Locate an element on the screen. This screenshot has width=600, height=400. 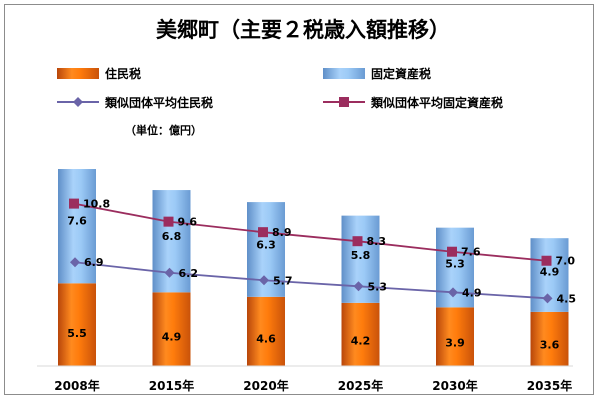
line-ruiji-juminzei-value-label: 5.7 is located at coordinates (283, 280).